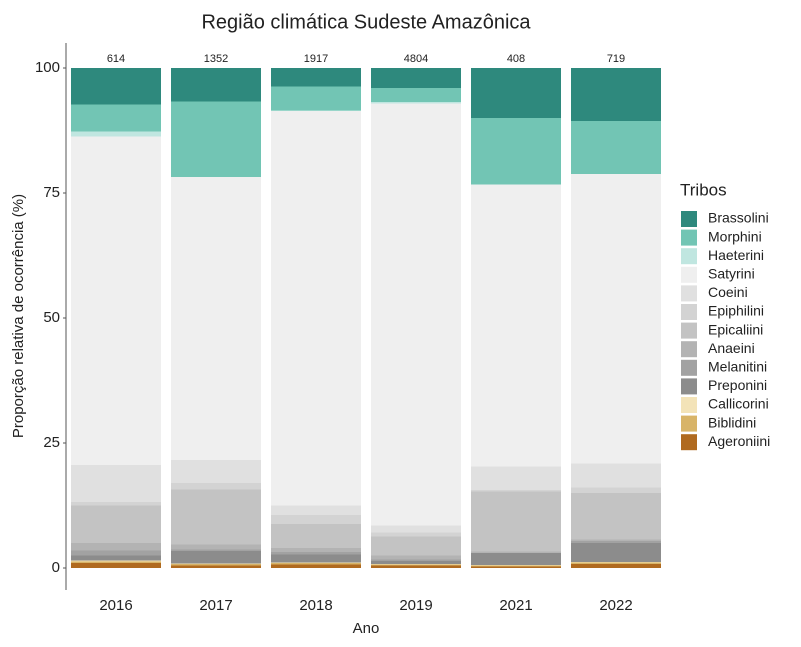 The height and width of the screenshot is (647, 801). I want to click on legend-label: Satyrini, so click(731, 274).